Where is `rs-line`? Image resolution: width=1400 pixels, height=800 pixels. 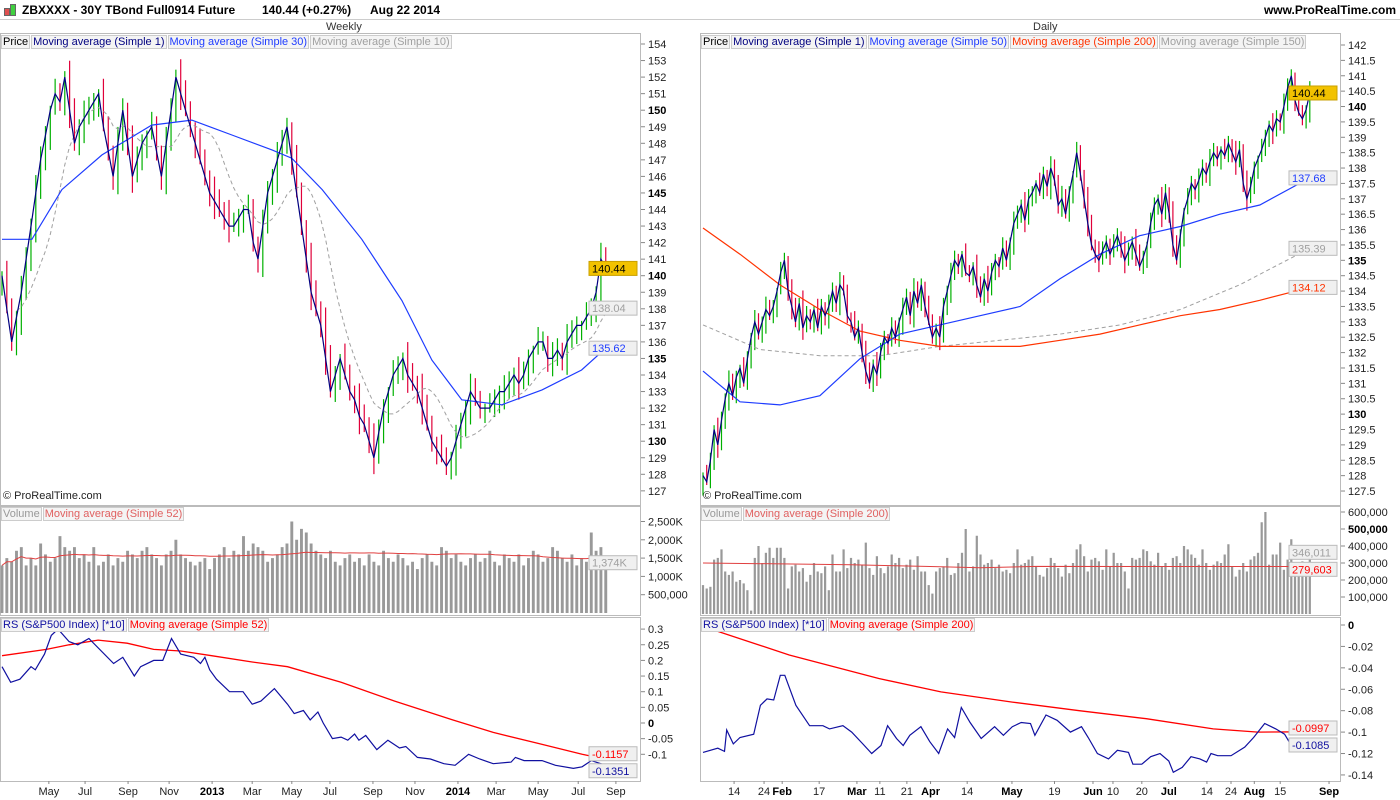
rs-line is located at coordinates (303, 699).